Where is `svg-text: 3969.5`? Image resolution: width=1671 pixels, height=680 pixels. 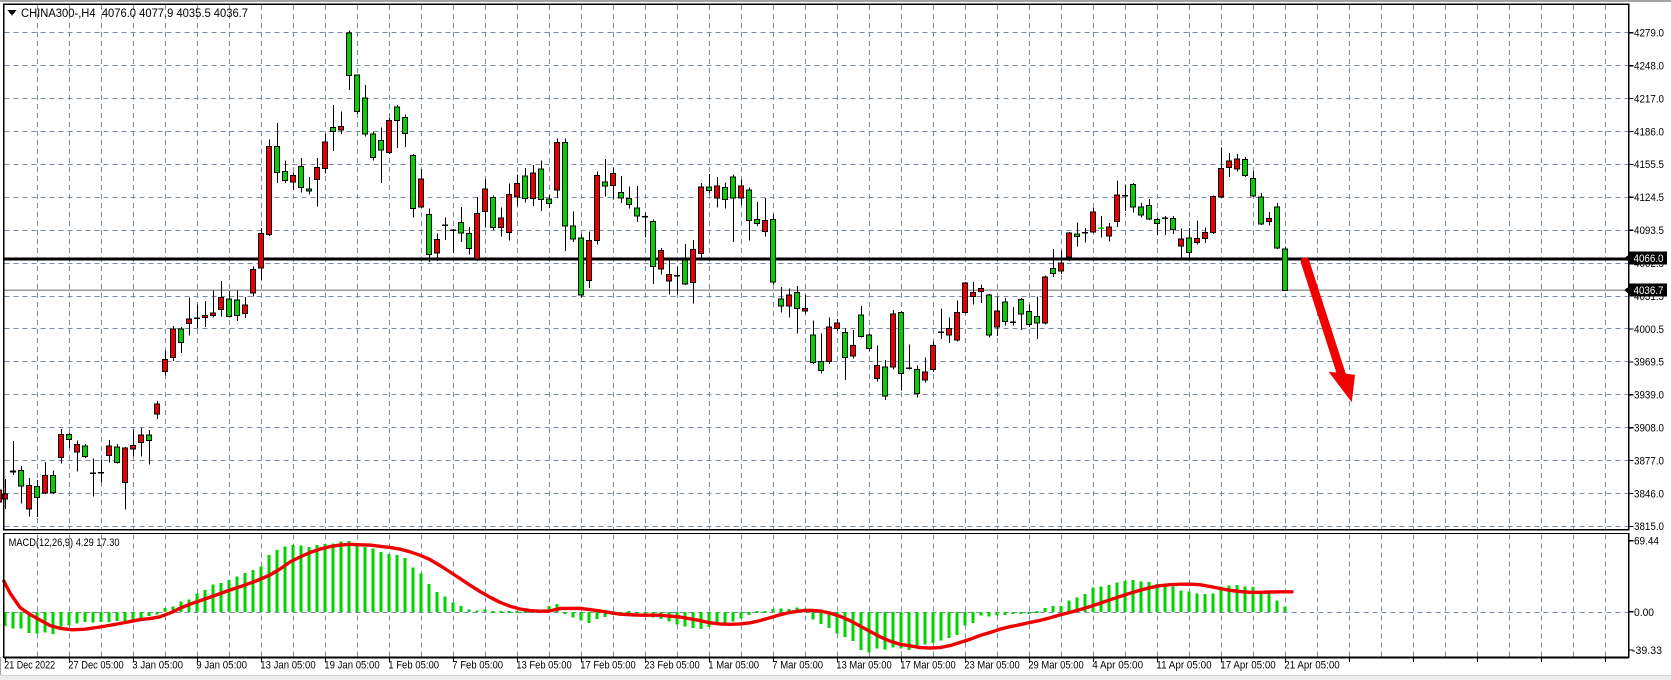
svg-text: 3969.5 is located at coordinates (1649, 363).